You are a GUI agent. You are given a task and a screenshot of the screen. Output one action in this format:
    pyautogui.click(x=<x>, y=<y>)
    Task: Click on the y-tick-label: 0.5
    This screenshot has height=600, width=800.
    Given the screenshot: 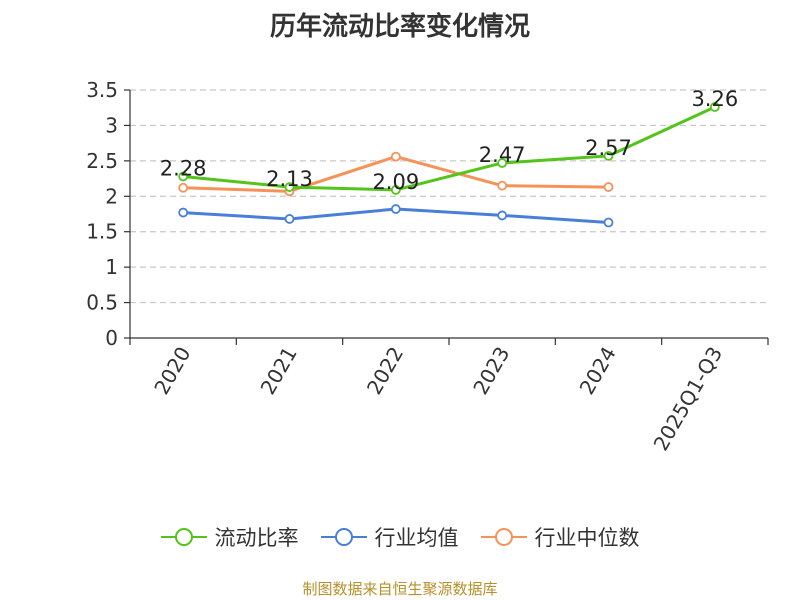 What is the action you would take?
    pyautogui.click(x=102, y=303)
    